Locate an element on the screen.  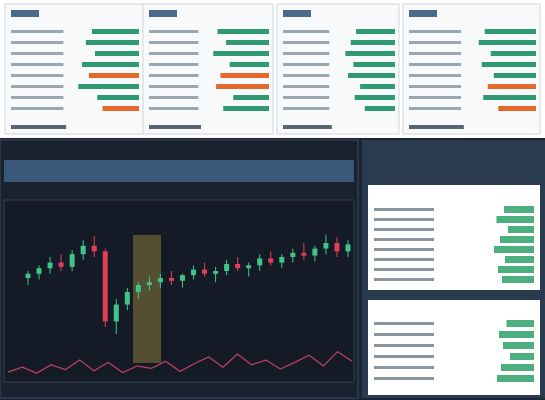
volume-line is located at coordinates (180, 362).